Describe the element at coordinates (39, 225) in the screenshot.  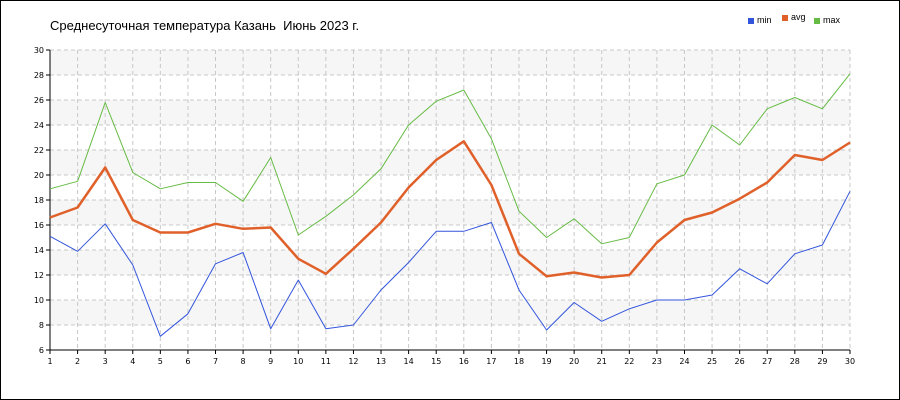
I see `y-tick-label: 16` at that location.